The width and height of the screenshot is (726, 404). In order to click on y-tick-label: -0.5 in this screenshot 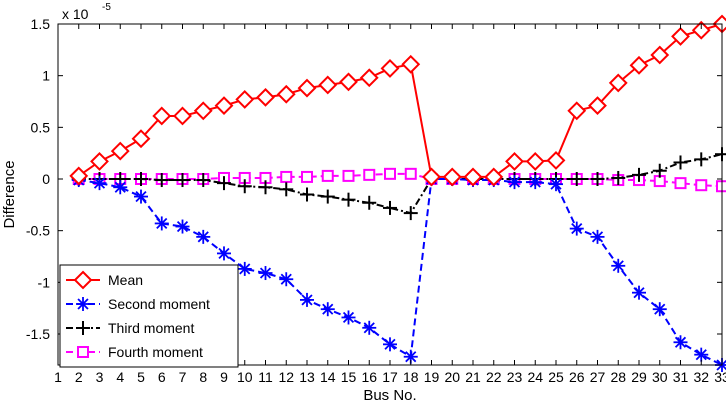, I will do `click(38, 231)`.